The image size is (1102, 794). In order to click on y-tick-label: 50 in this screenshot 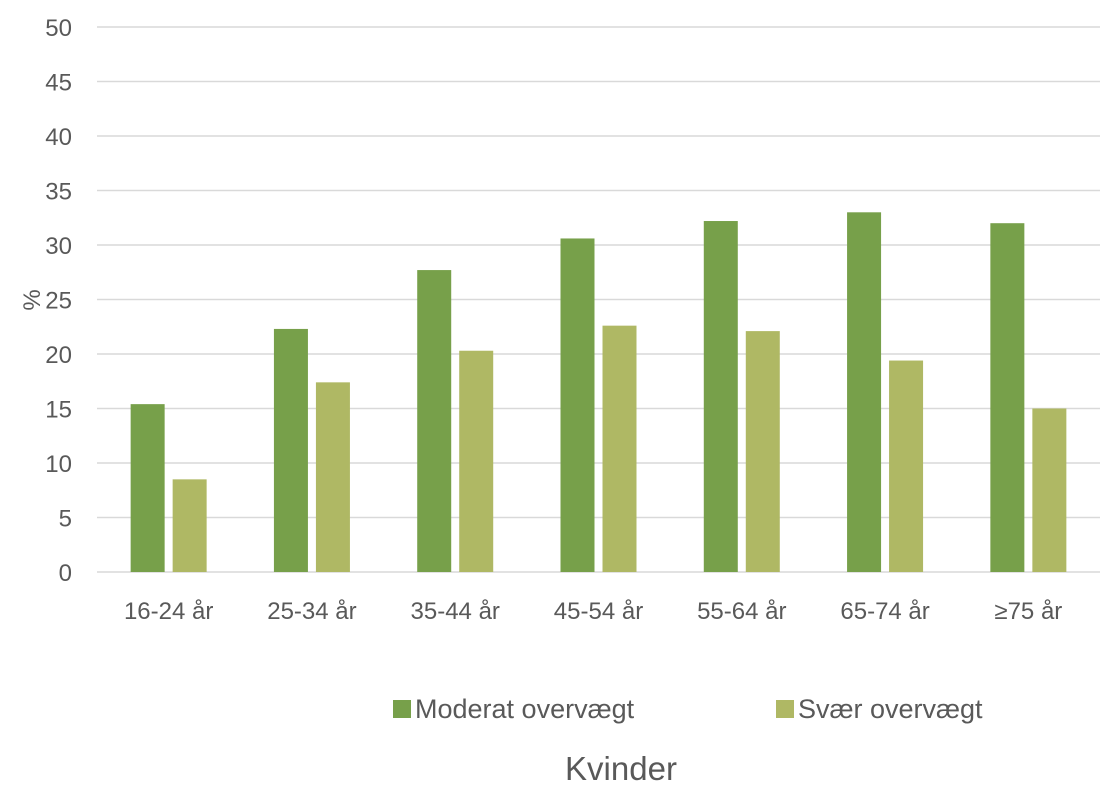, I will do `click(58, 28)`.